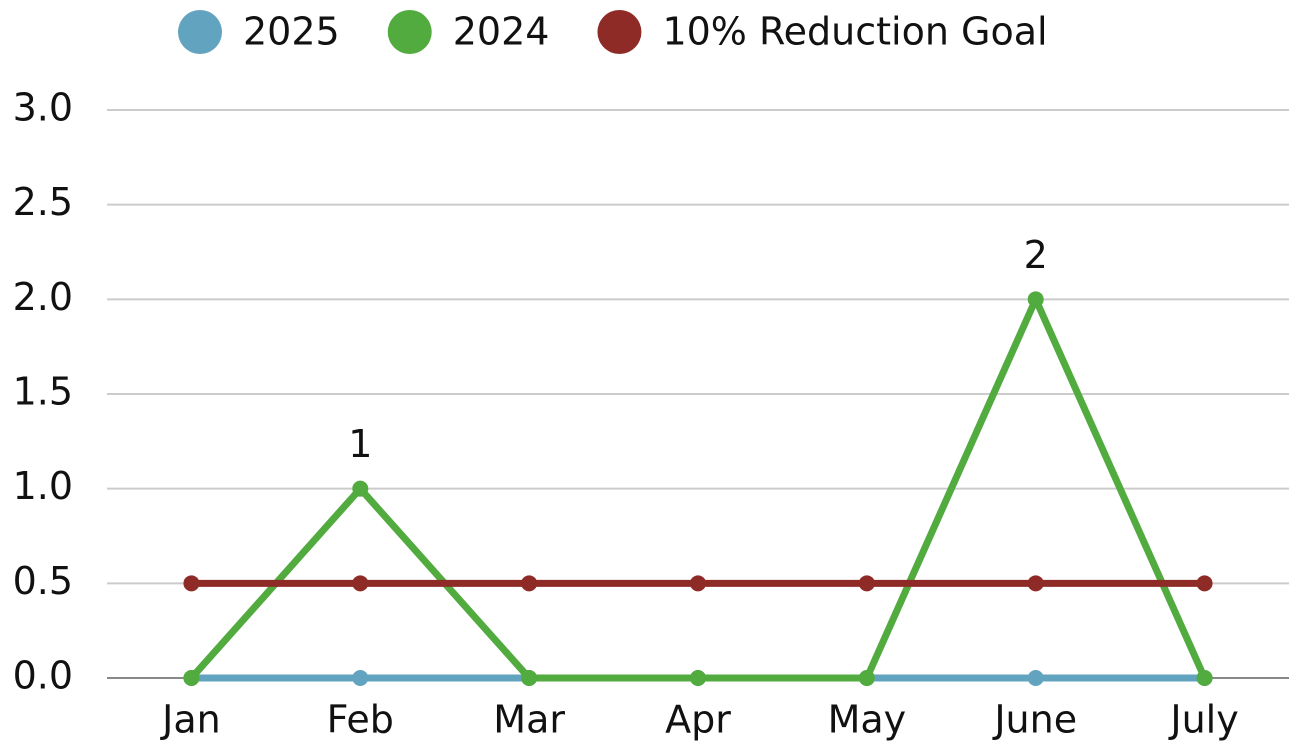 The height and width of the screenshot is (752, 1289). What do you see at coordinates (43, 676) in the screenshot?
I see `y-tick-label: 0.0` at bounding box center [43, 676].